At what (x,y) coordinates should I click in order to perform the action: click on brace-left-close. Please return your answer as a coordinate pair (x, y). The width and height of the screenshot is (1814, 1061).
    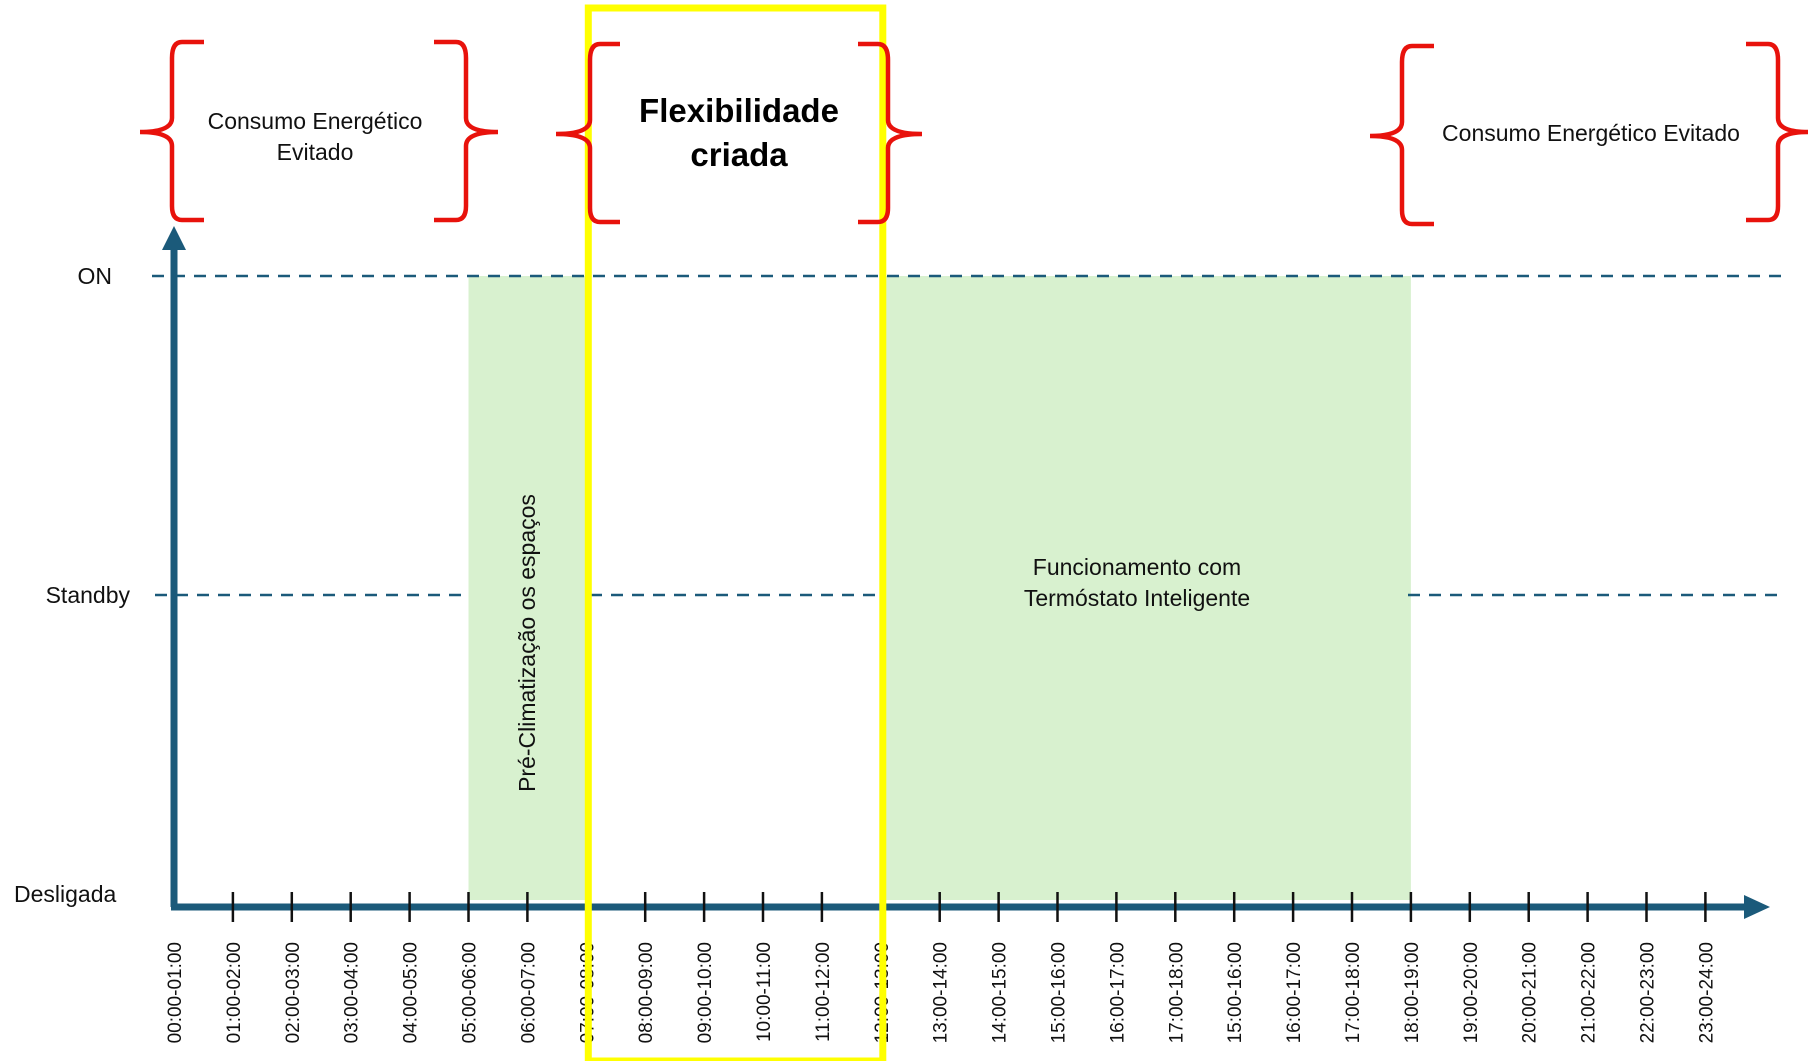
    Looking at the image, I should click on (466, 131).